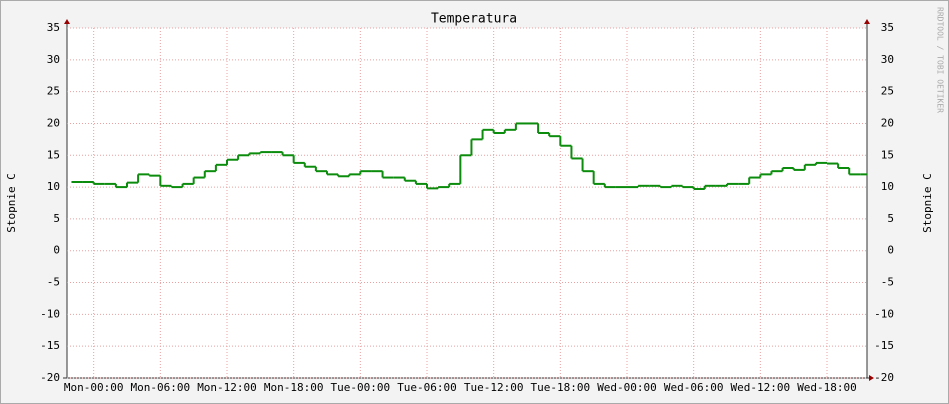  Describe the element at coordinates (694, 387) in the screenshot. I see `x-tick-label: Wed-06:00` at that location.